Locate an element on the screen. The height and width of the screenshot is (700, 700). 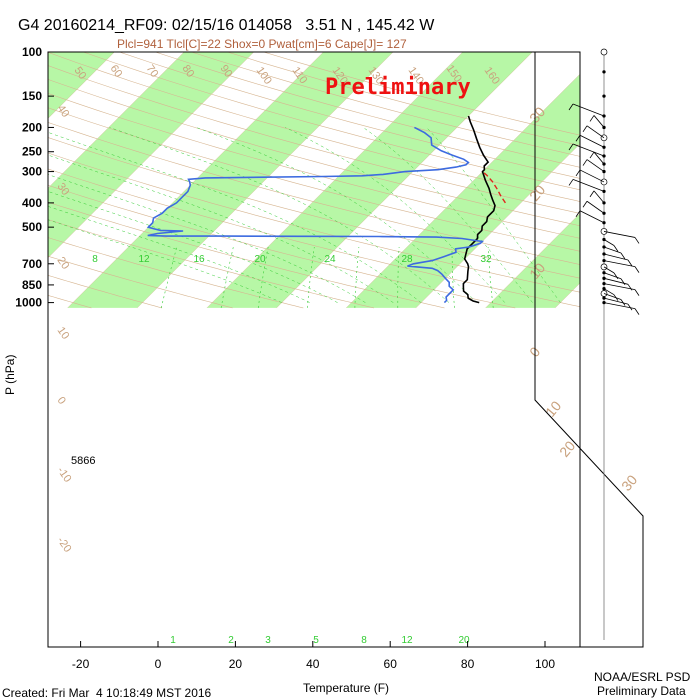
y-tick-label: 500 is located at coordinates (32, 227).